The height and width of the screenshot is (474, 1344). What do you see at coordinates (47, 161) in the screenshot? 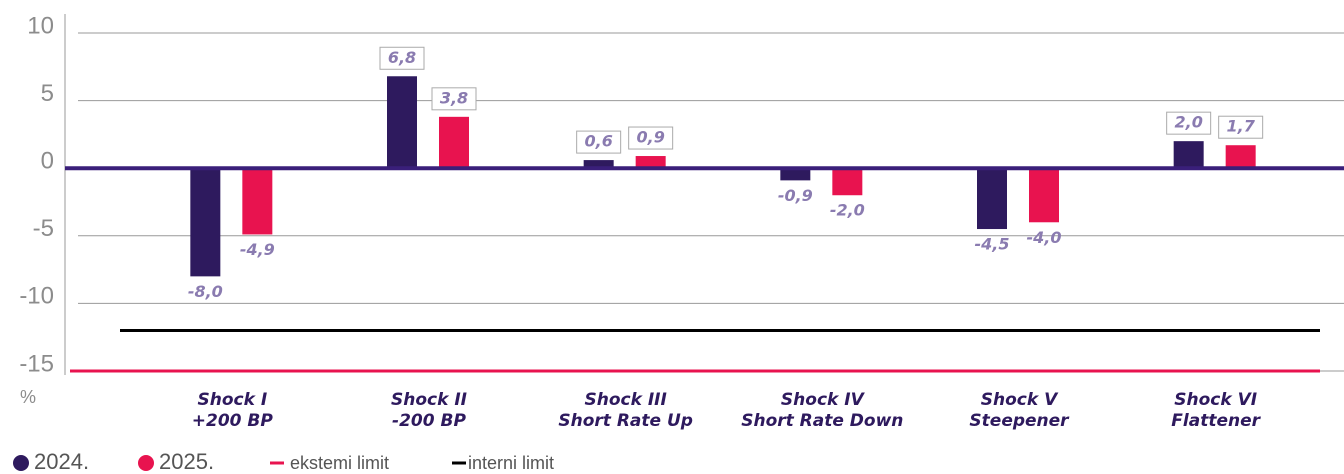
I see `y-tick-label: 0` at bounding box center [47, 161].